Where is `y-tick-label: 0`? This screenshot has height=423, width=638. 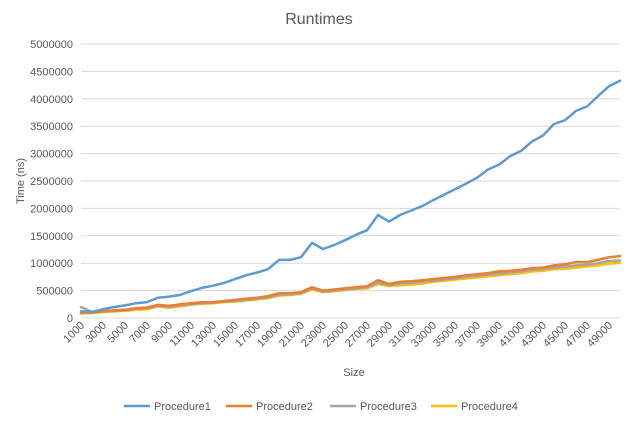
y-tick-label: 0 is located at coordinates (70, 319).